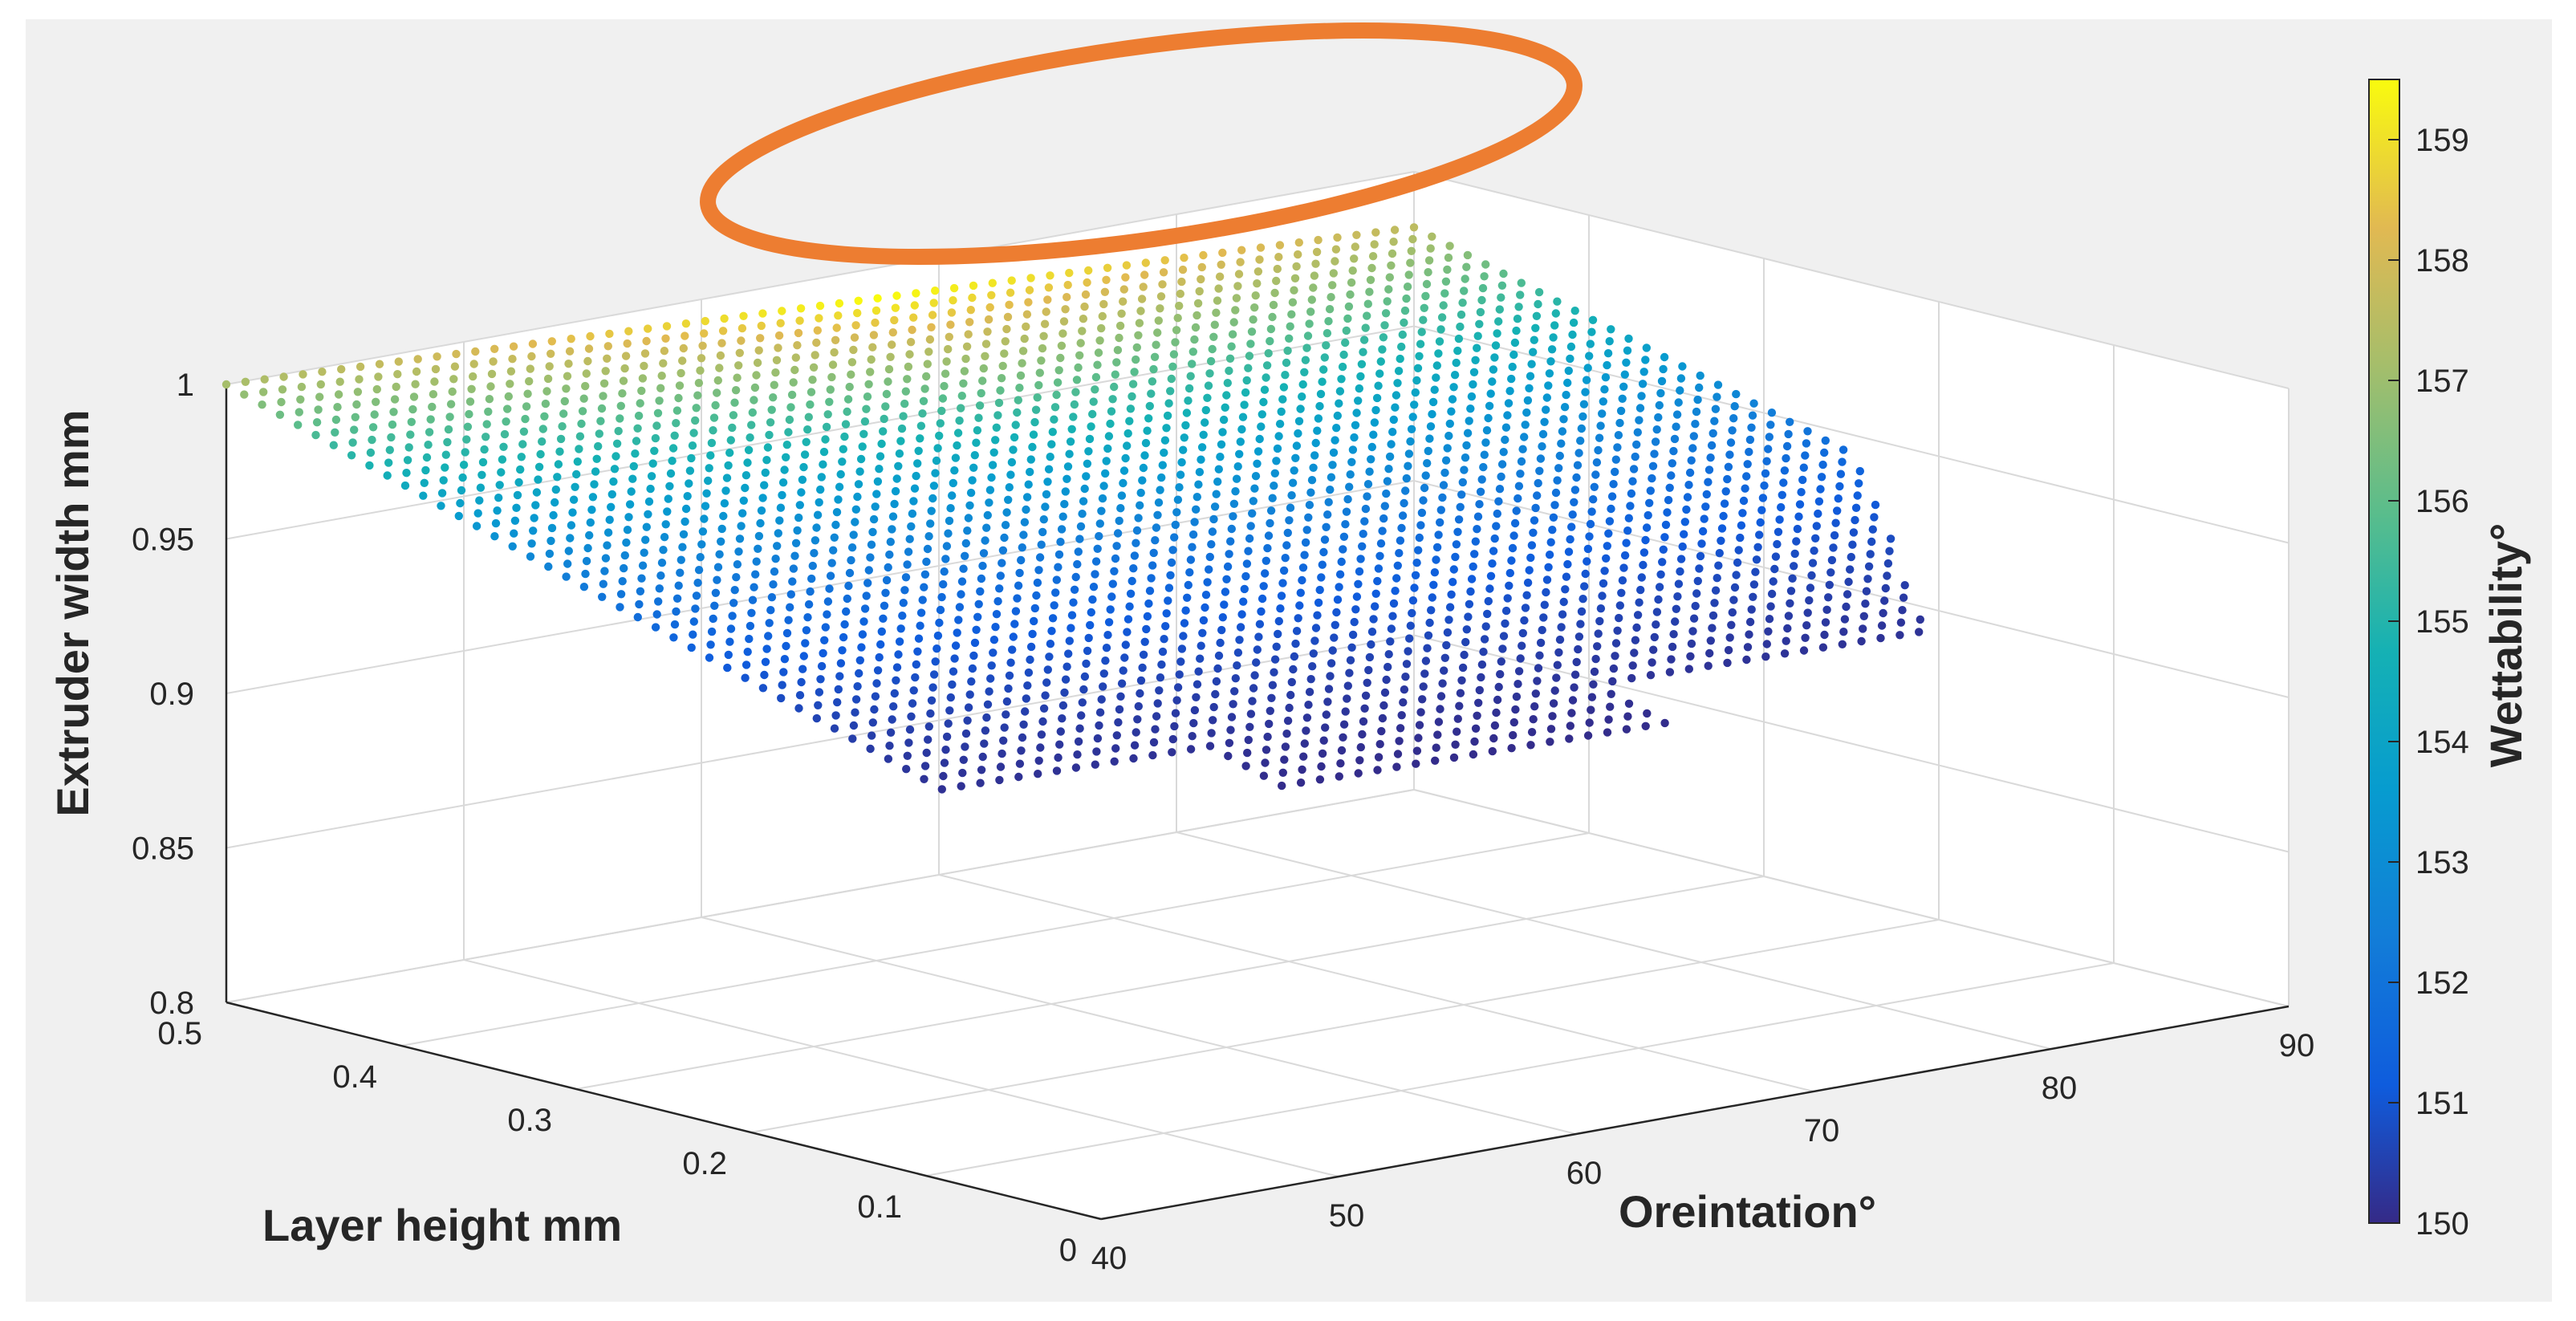  What do you see at coordinates (1376, 983) in the screenshot?
I see `grid-line-x` at bounding box center [1376, 983].